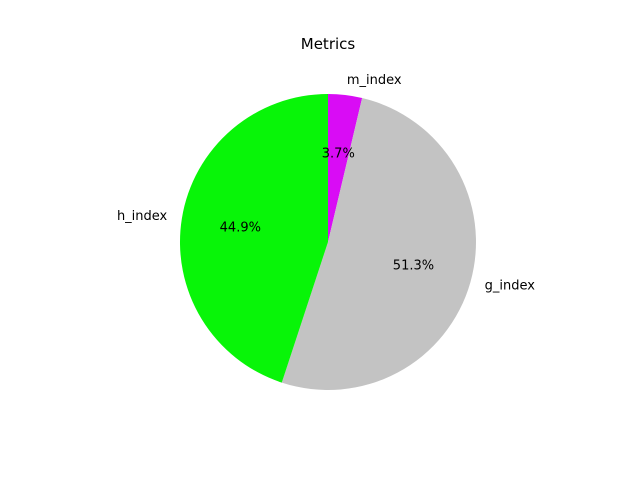 The image size is (640, 480). What do you see at coordinates (345, 168) in the screenshot?
I see `pie-slice-m-index` at bounding box center [345, 168].